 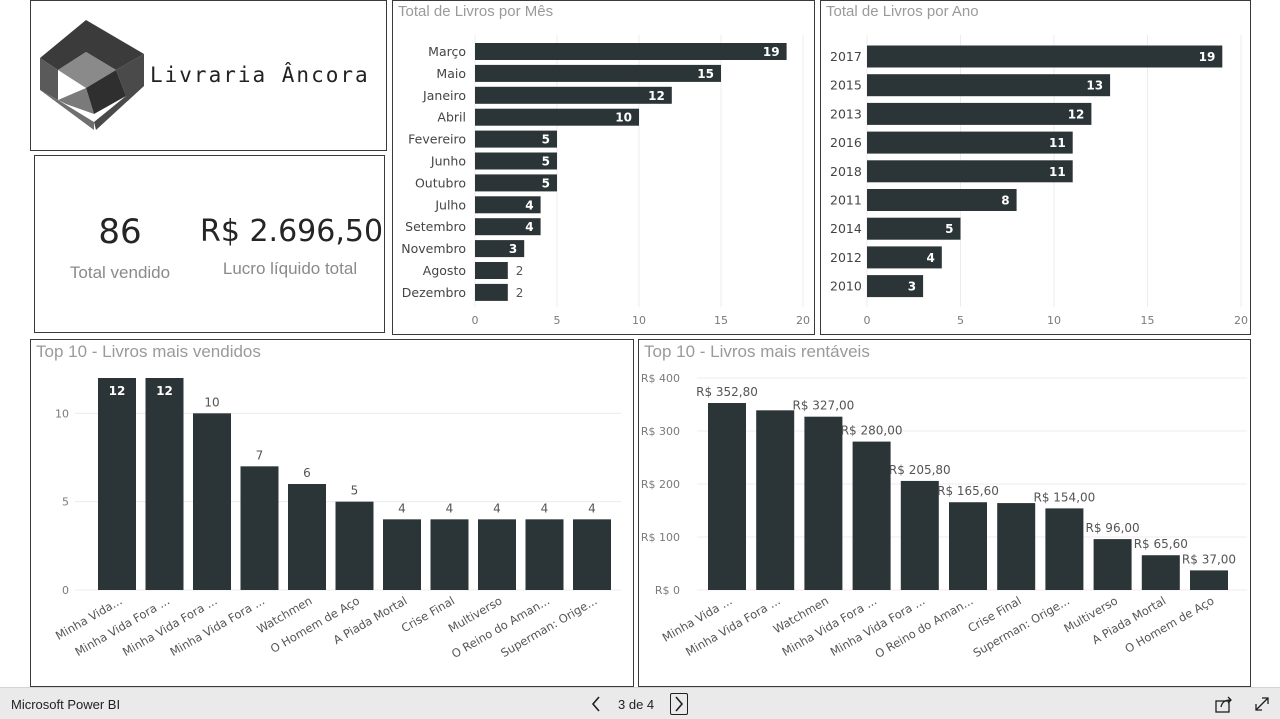 What do you see at coordinates (1224, 704) in the screenshot?
I see `share-button` at bounding box center [1224, 704].